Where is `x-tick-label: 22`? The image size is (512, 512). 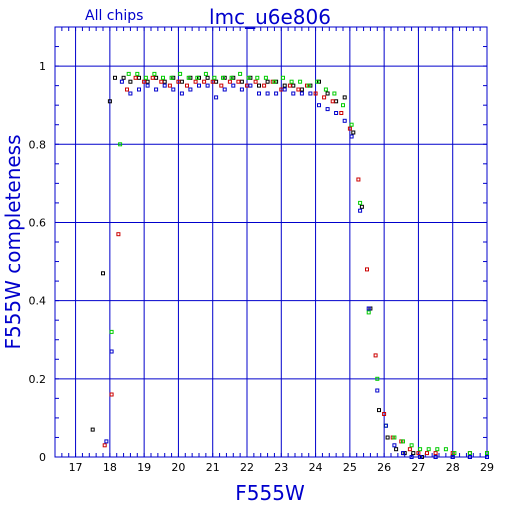 x-tick-label: 22 is located at coordinates (247, 467).